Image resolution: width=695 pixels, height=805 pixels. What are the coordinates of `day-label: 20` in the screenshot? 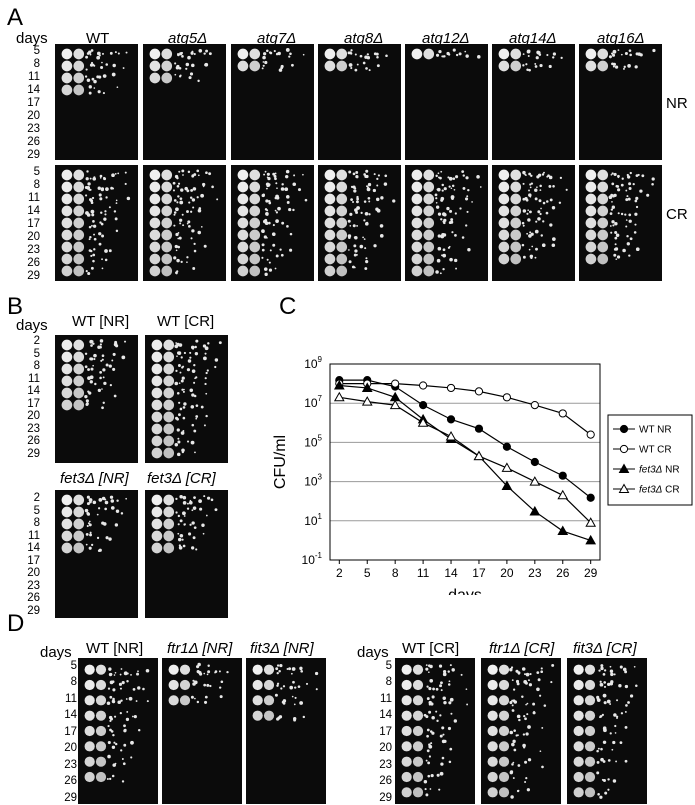 It's located at (33, 416).